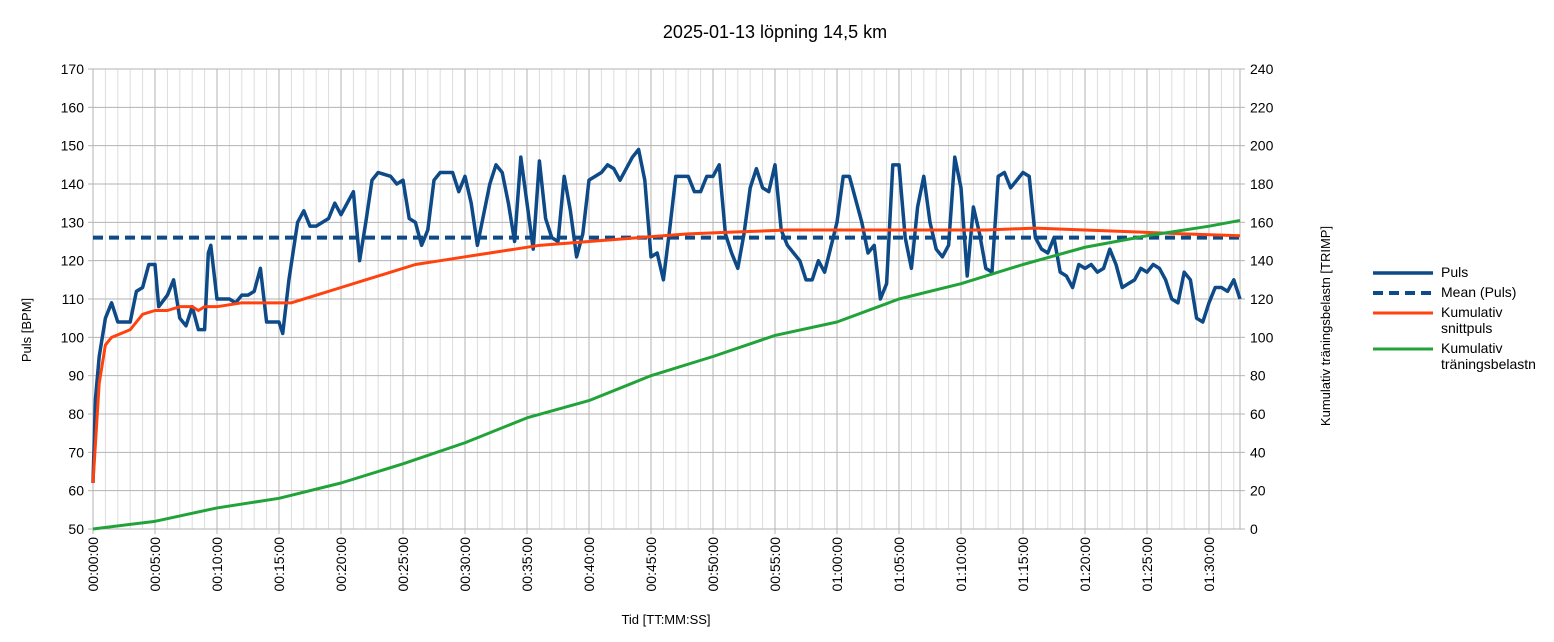 Image resolution: width=1554 pixels, height=642 pixels. What do you see at coordinates (76, 452) in the screenshot?
I see `y-tick-label: 70` at bounding box center [76, 452].